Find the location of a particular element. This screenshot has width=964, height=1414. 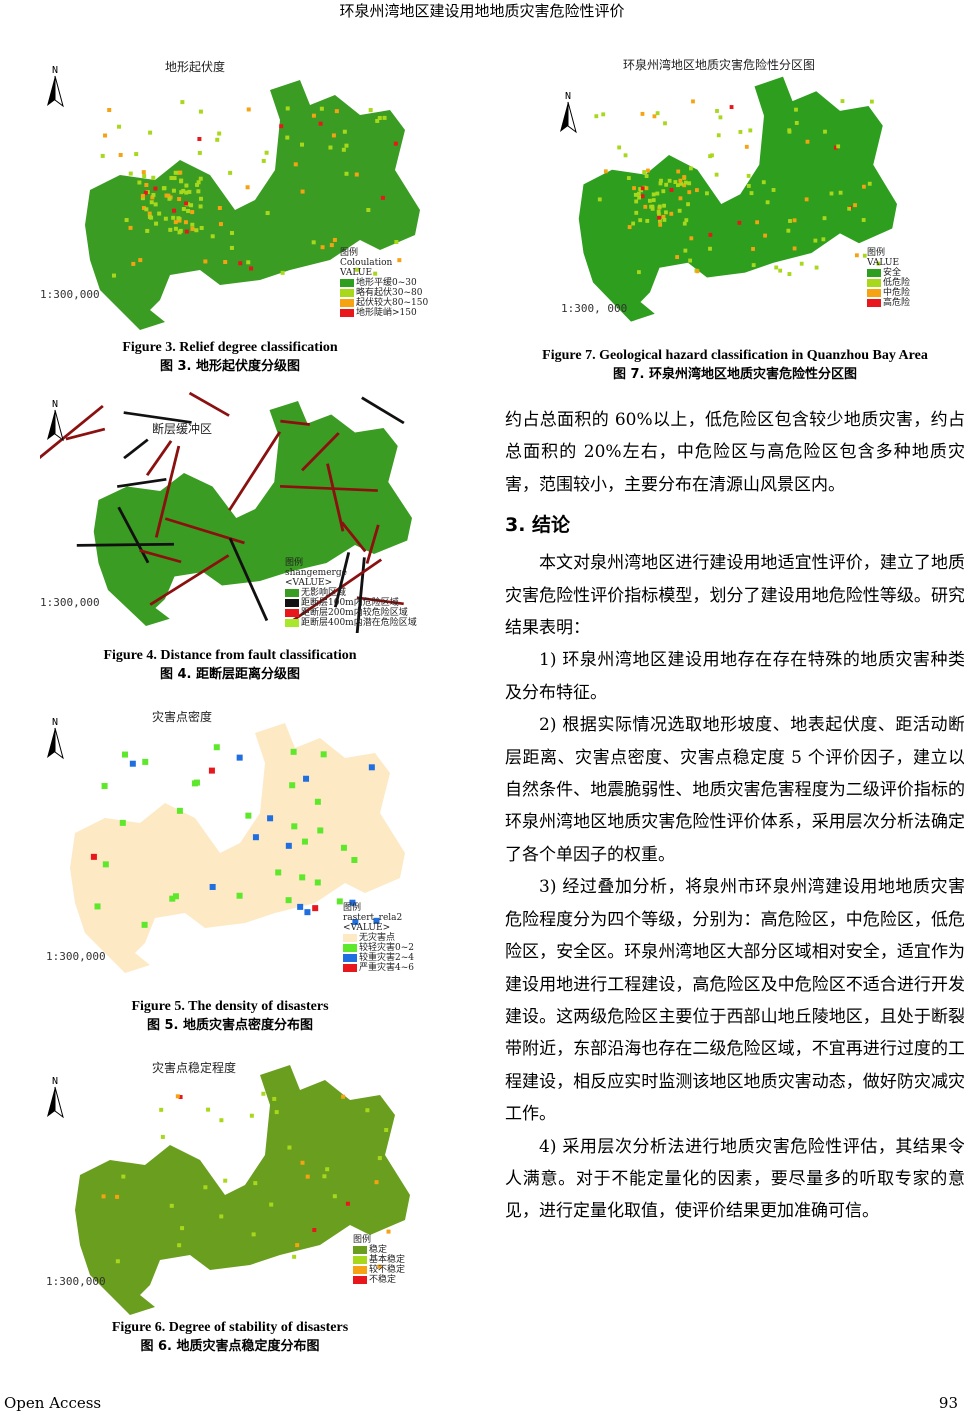

north-arrow-icon: N is located at coordinates (568, 112).